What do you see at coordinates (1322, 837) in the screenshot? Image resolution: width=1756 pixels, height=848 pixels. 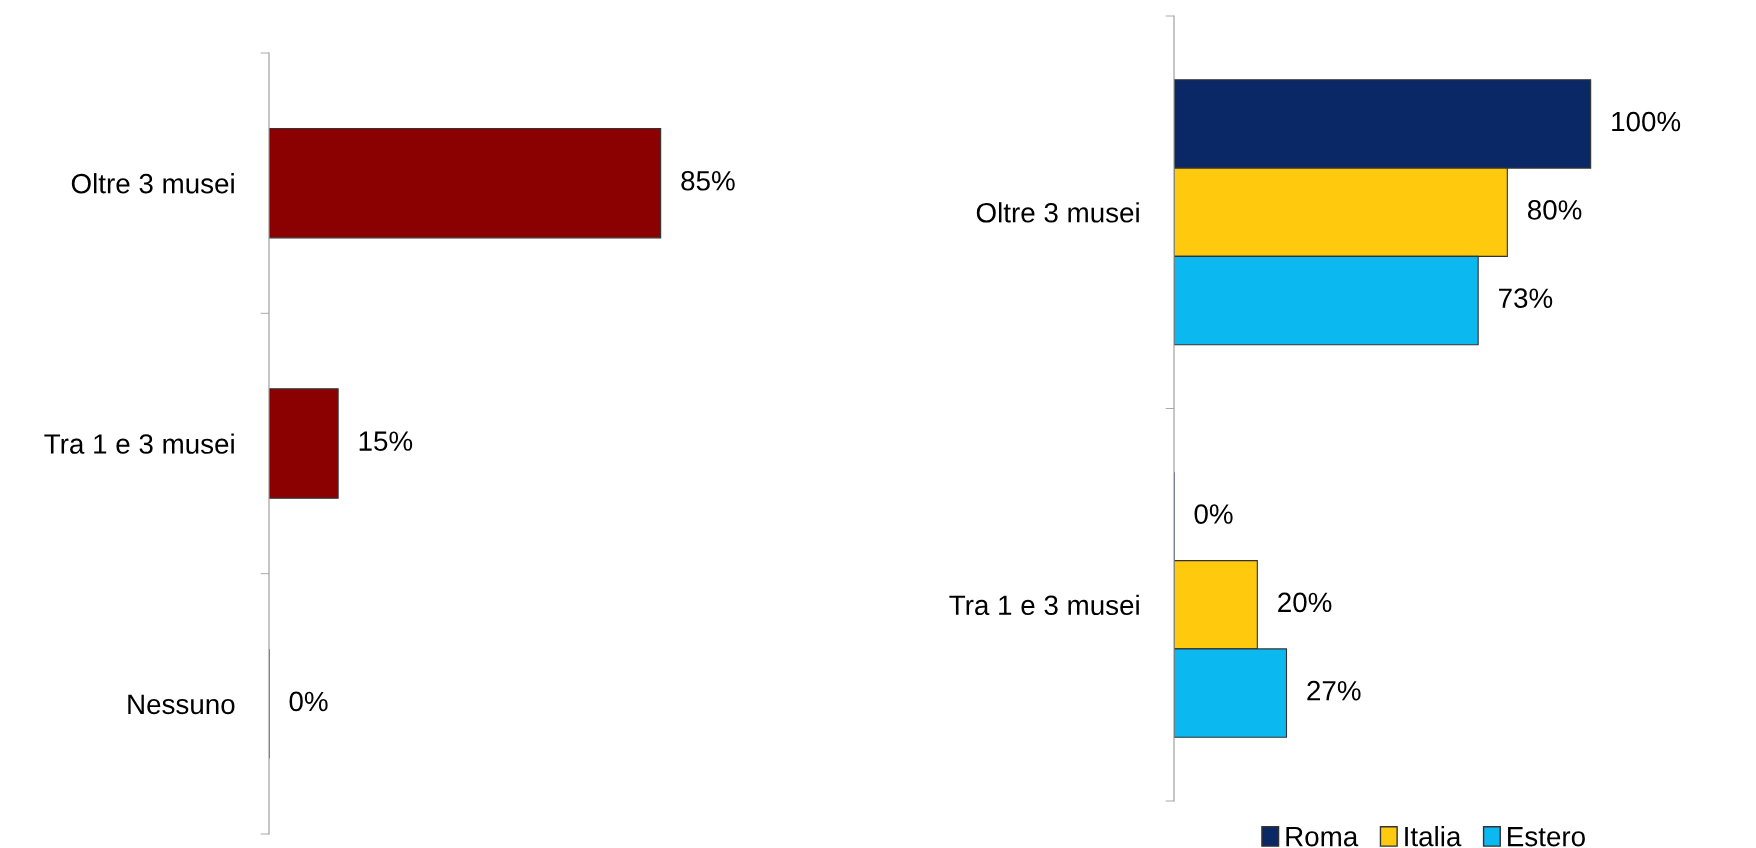 I see `legend-label: Roma` at bounding box center [1322, 837].